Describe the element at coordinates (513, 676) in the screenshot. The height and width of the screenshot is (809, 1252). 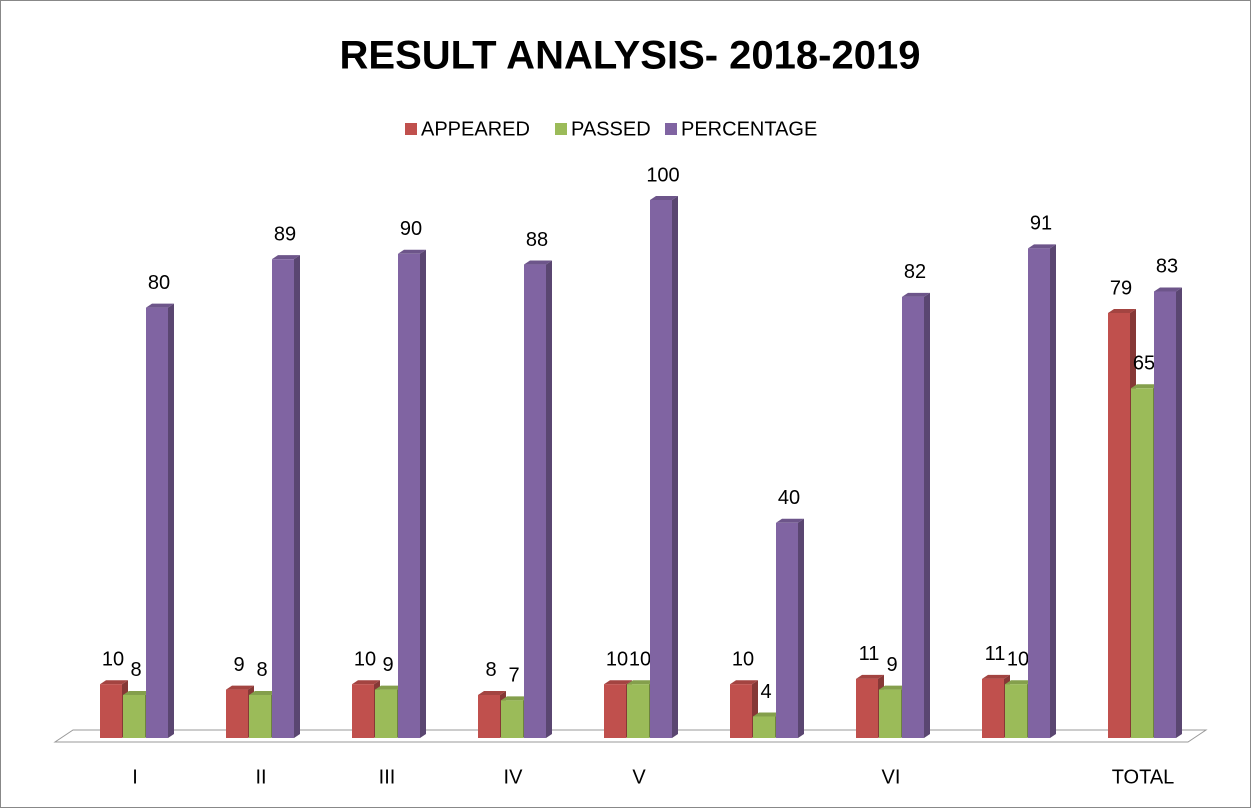
I see `data-label: 7` at that location.